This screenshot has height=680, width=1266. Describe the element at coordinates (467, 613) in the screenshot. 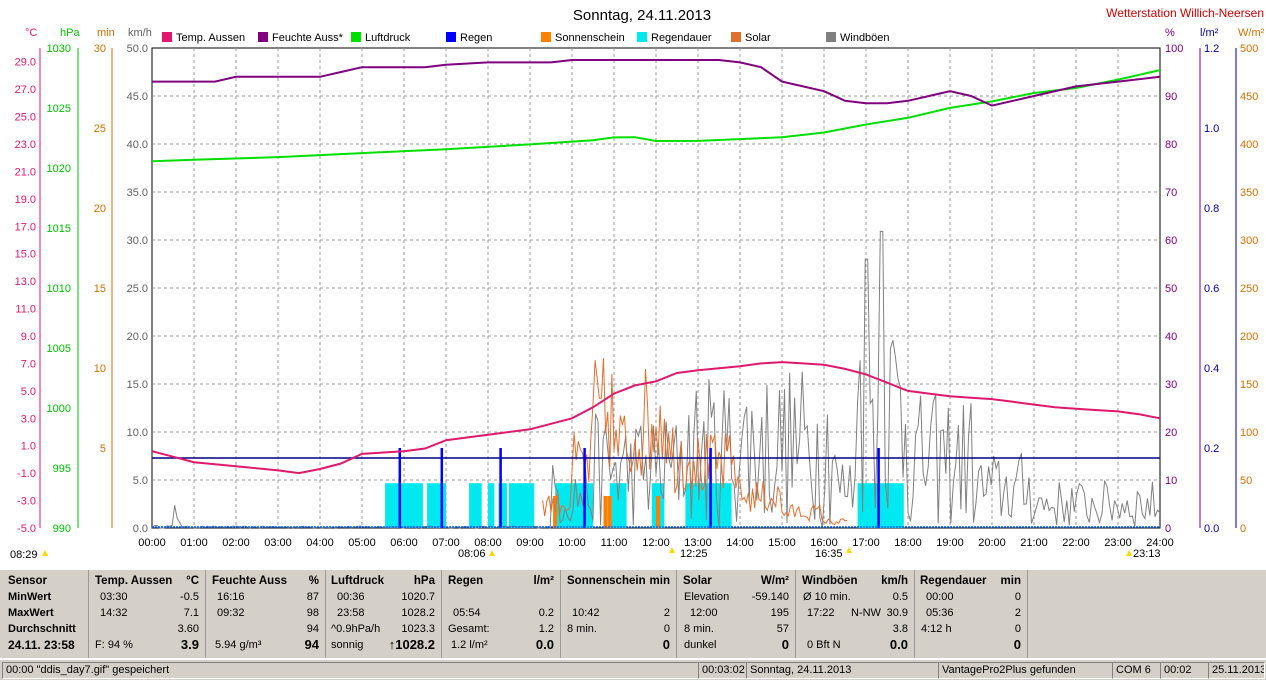

I see `rain-max-time: 05:54` at that location.